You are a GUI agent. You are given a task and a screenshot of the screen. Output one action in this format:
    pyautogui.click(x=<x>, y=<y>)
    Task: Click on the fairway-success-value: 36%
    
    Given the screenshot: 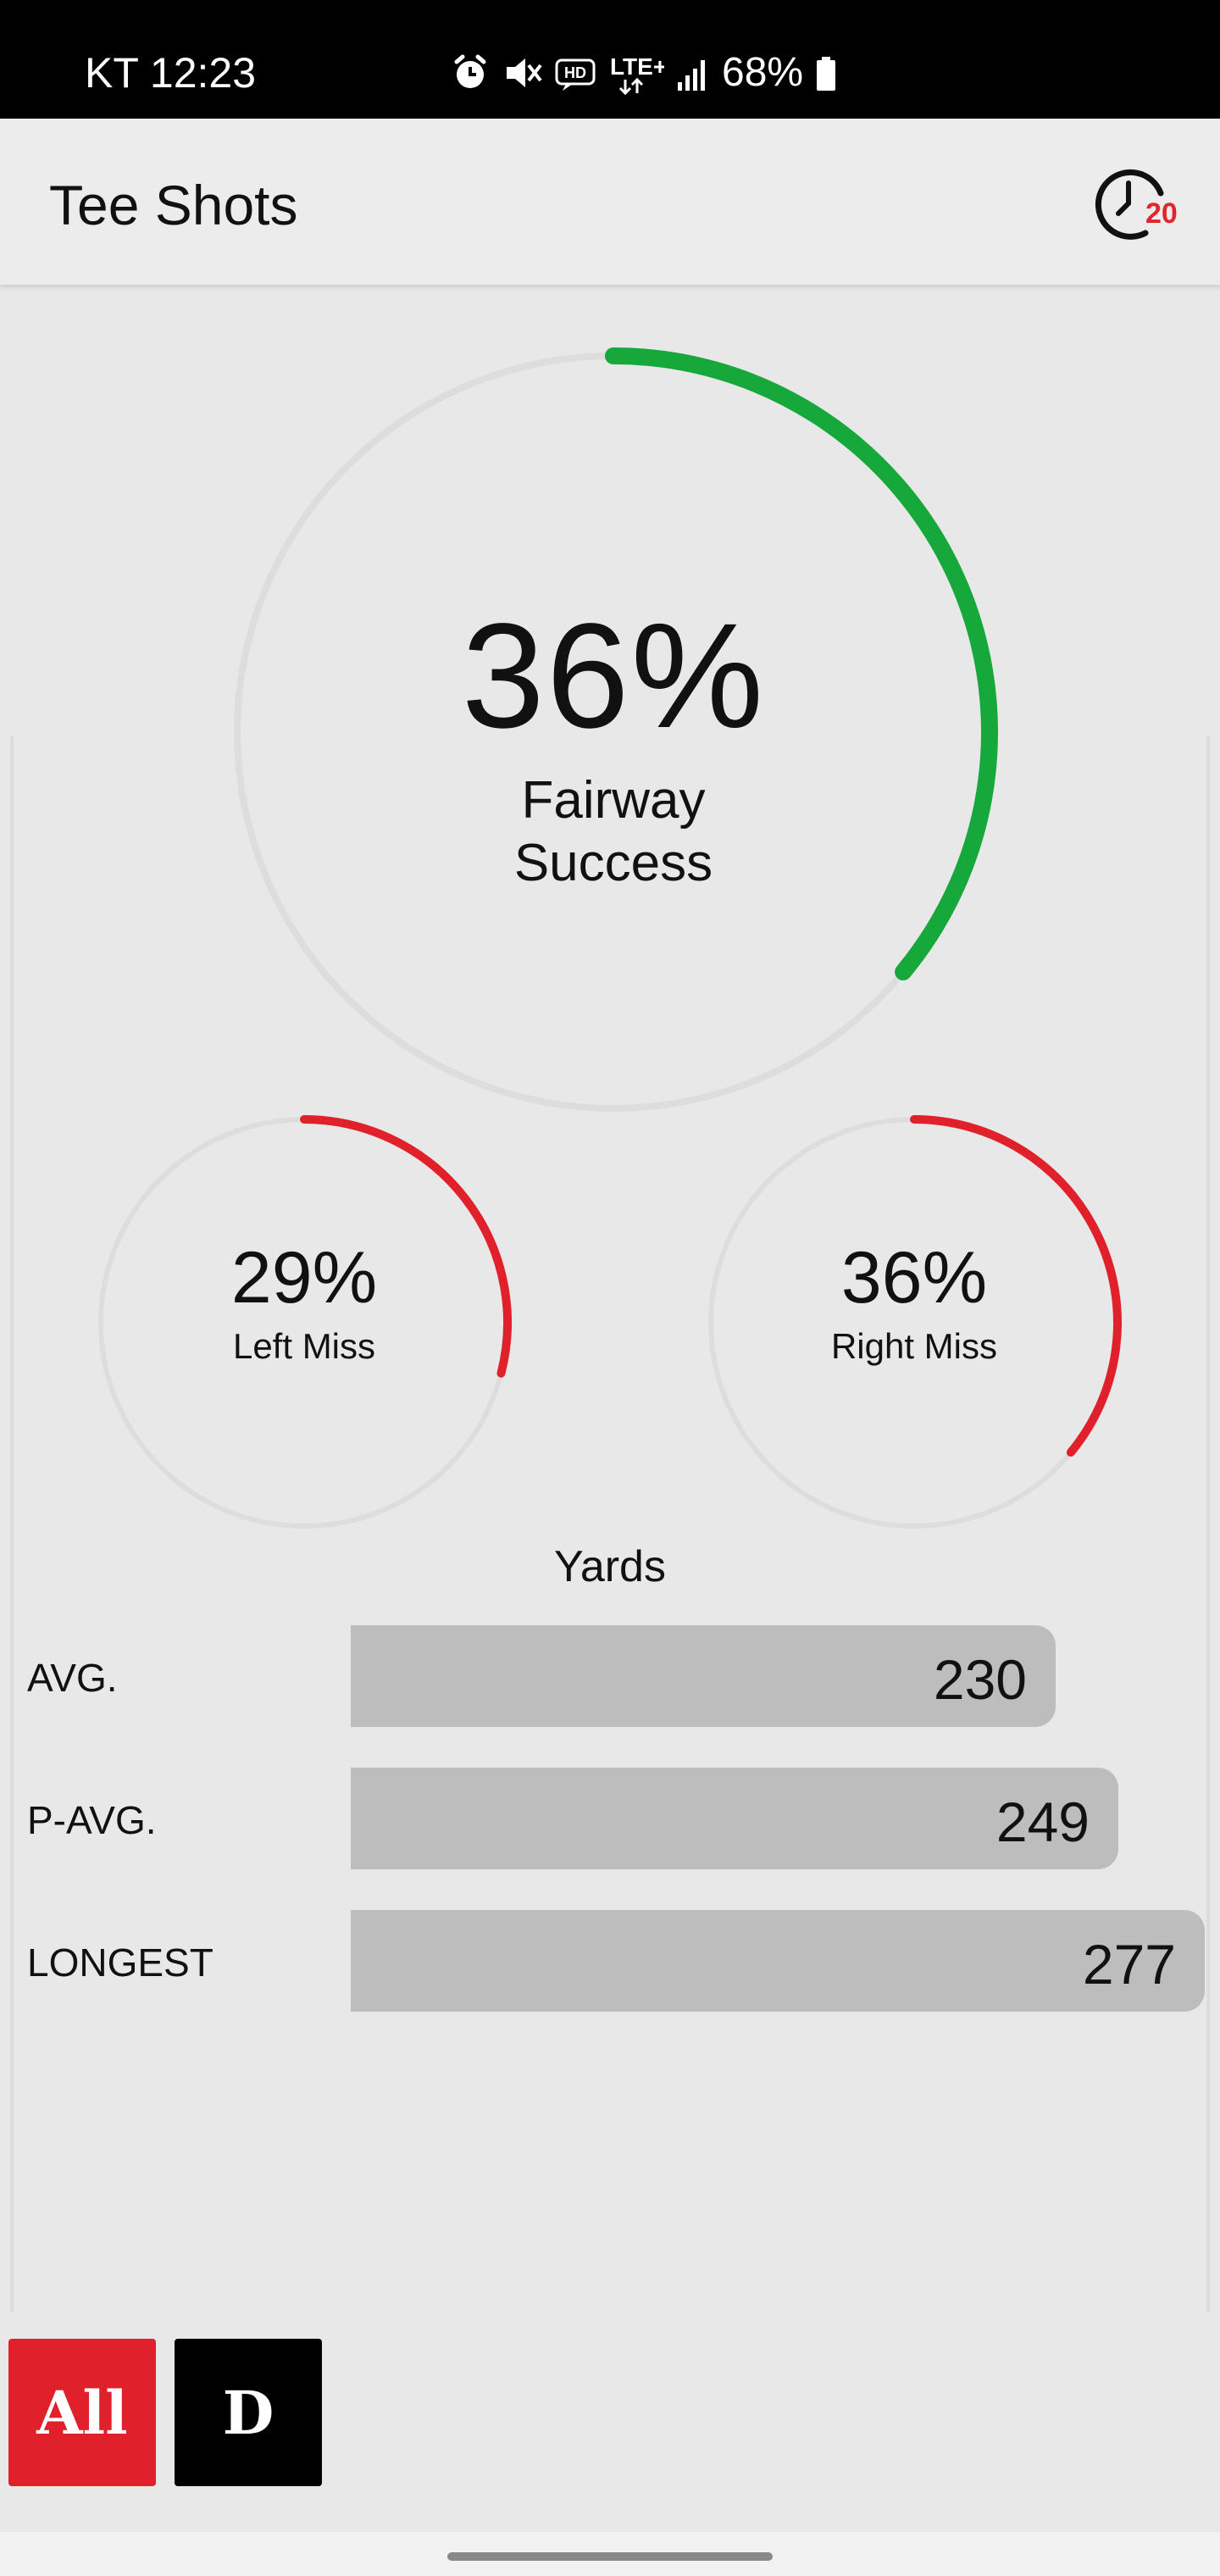 What is the action you would take?
    pyautogui.click(x=613, y=676)
    